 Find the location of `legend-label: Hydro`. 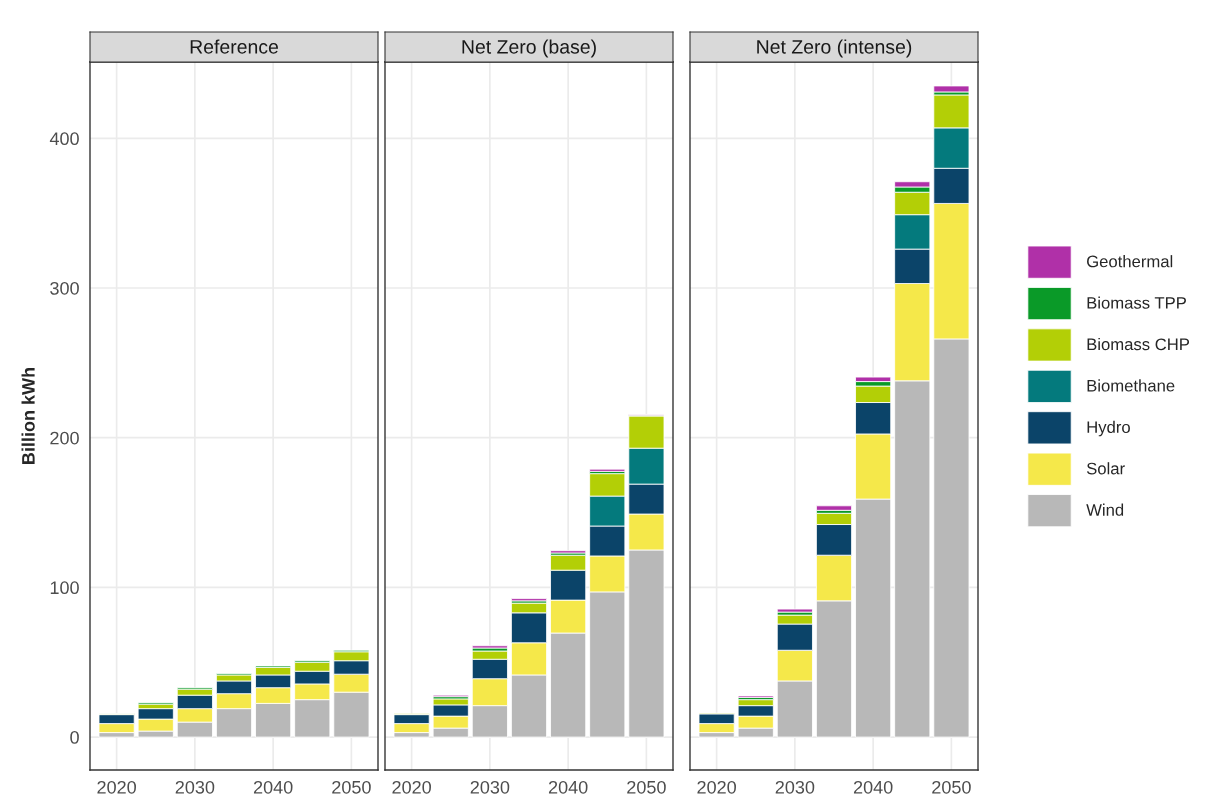

legend-label: Hydro is located at coordinates (1108, 428).